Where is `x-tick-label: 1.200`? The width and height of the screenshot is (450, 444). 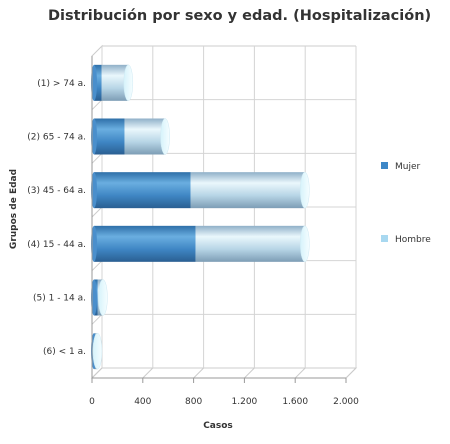
x-tick-label: 1.200 is located at coordinates (245, 402).